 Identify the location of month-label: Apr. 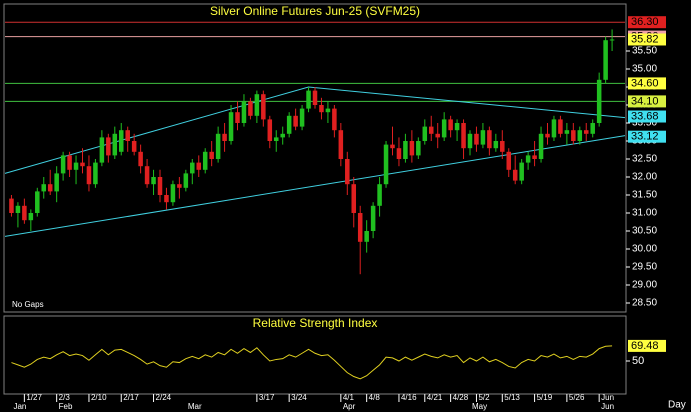
(349, 406).